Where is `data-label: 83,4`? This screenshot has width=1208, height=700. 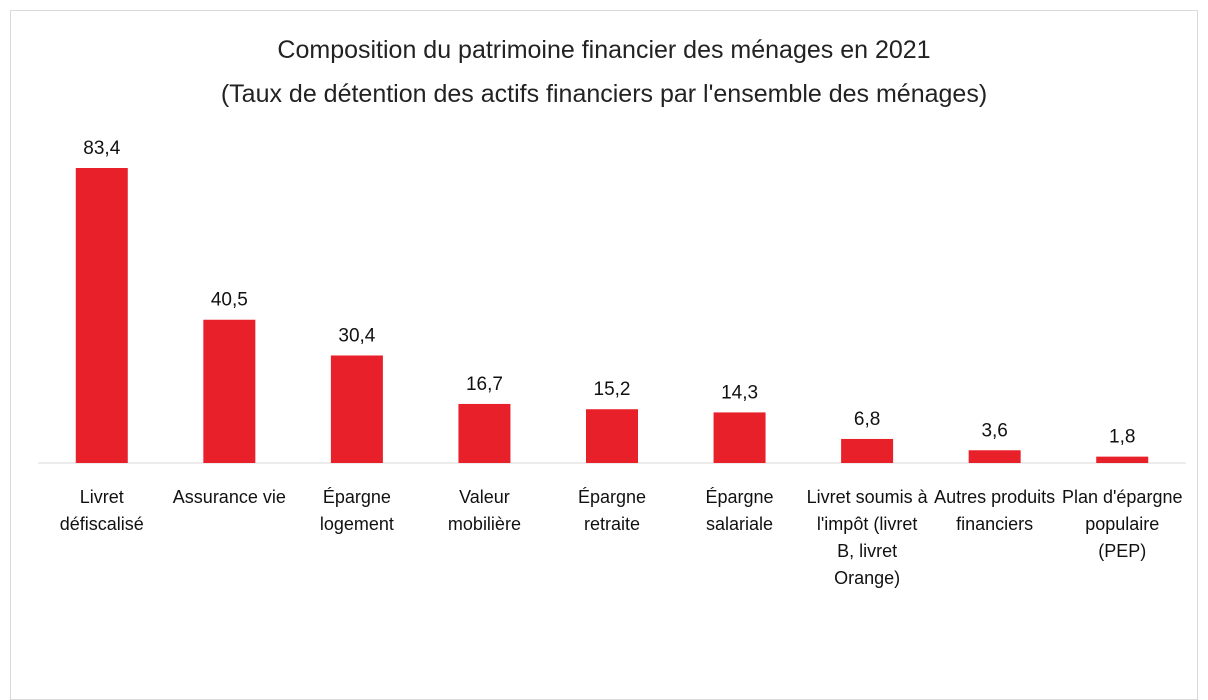 data-label: 83,4 is located at coordinates (101, 148).